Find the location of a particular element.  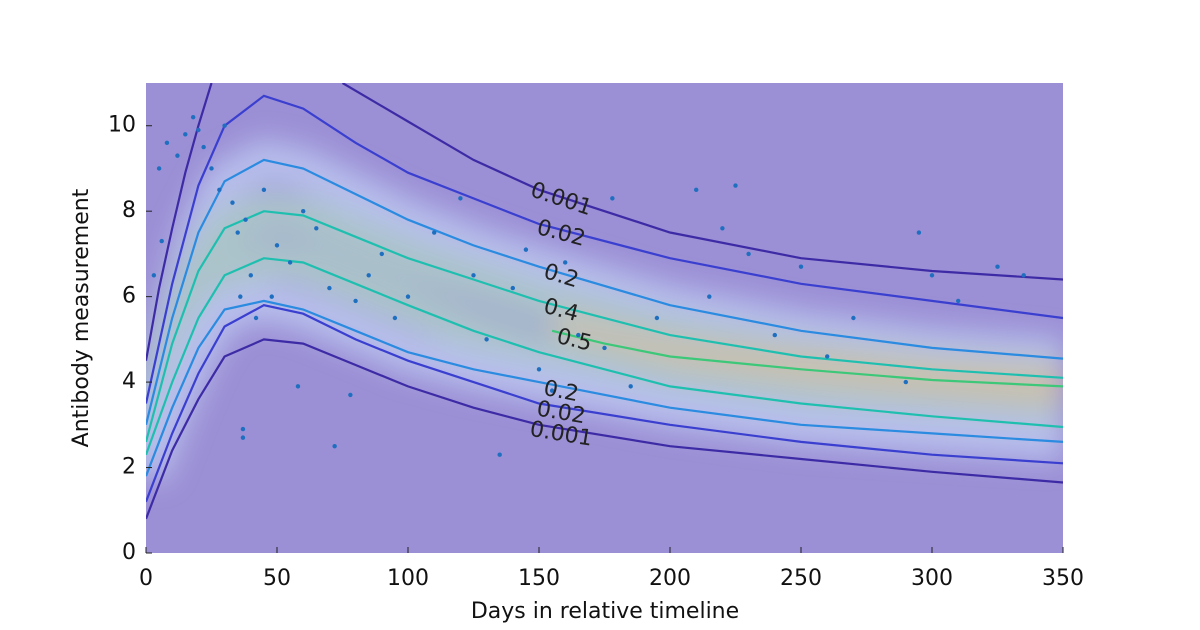

x-tick-label: 0 is located at coordinates (146, 578).